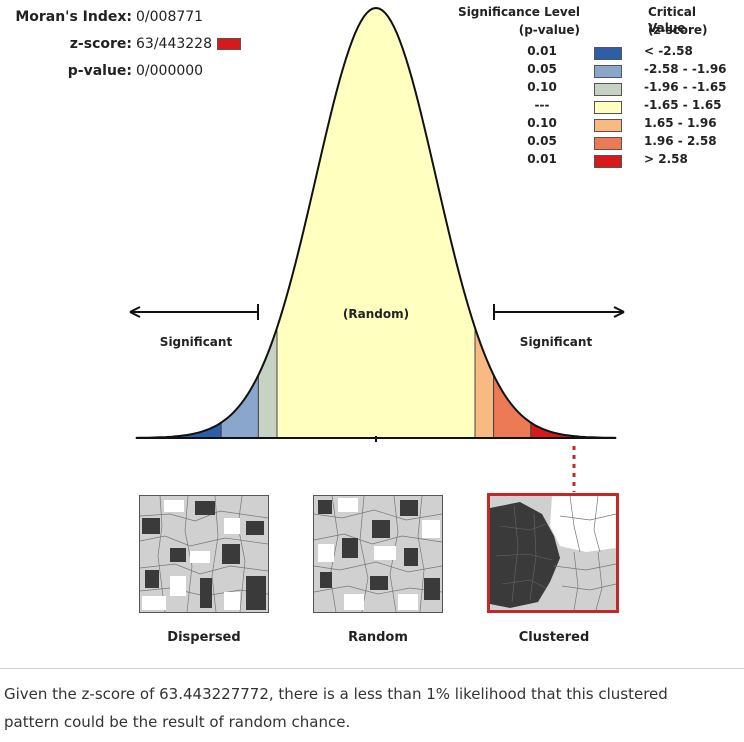  What do you see at coordinates (228, 44) in the screenshot?
I see `z-score-swatch` at bounding box center [228, 44].